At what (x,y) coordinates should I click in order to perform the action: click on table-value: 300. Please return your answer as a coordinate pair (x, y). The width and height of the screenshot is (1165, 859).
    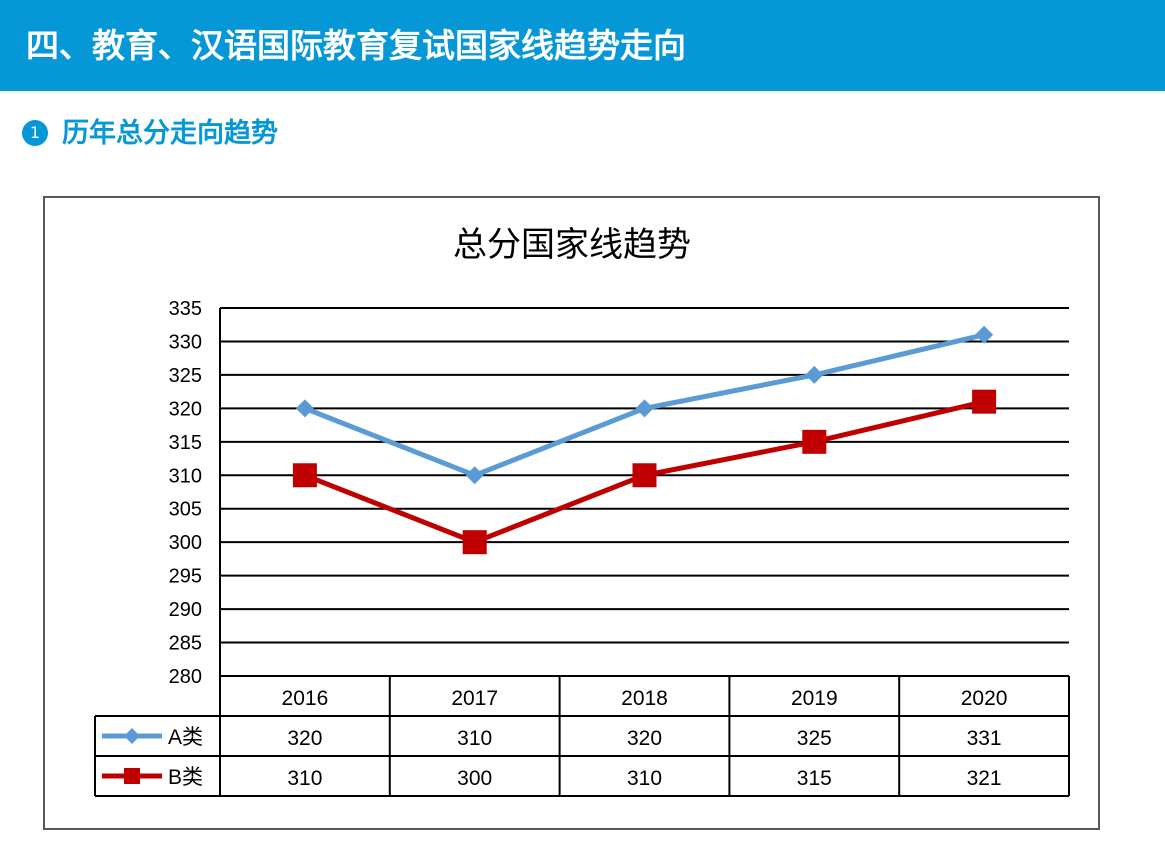
    Looking at the image, I should click on (474, 778).